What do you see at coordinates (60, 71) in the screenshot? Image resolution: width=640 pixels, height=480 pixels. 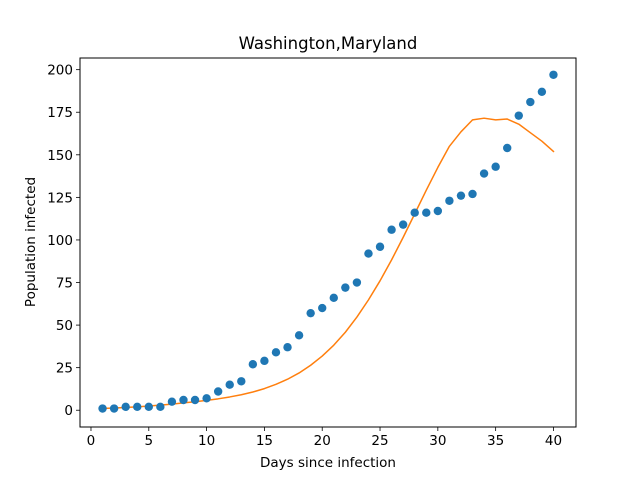 I see `y-tick-label: 200` at bounding box center [60, 71].